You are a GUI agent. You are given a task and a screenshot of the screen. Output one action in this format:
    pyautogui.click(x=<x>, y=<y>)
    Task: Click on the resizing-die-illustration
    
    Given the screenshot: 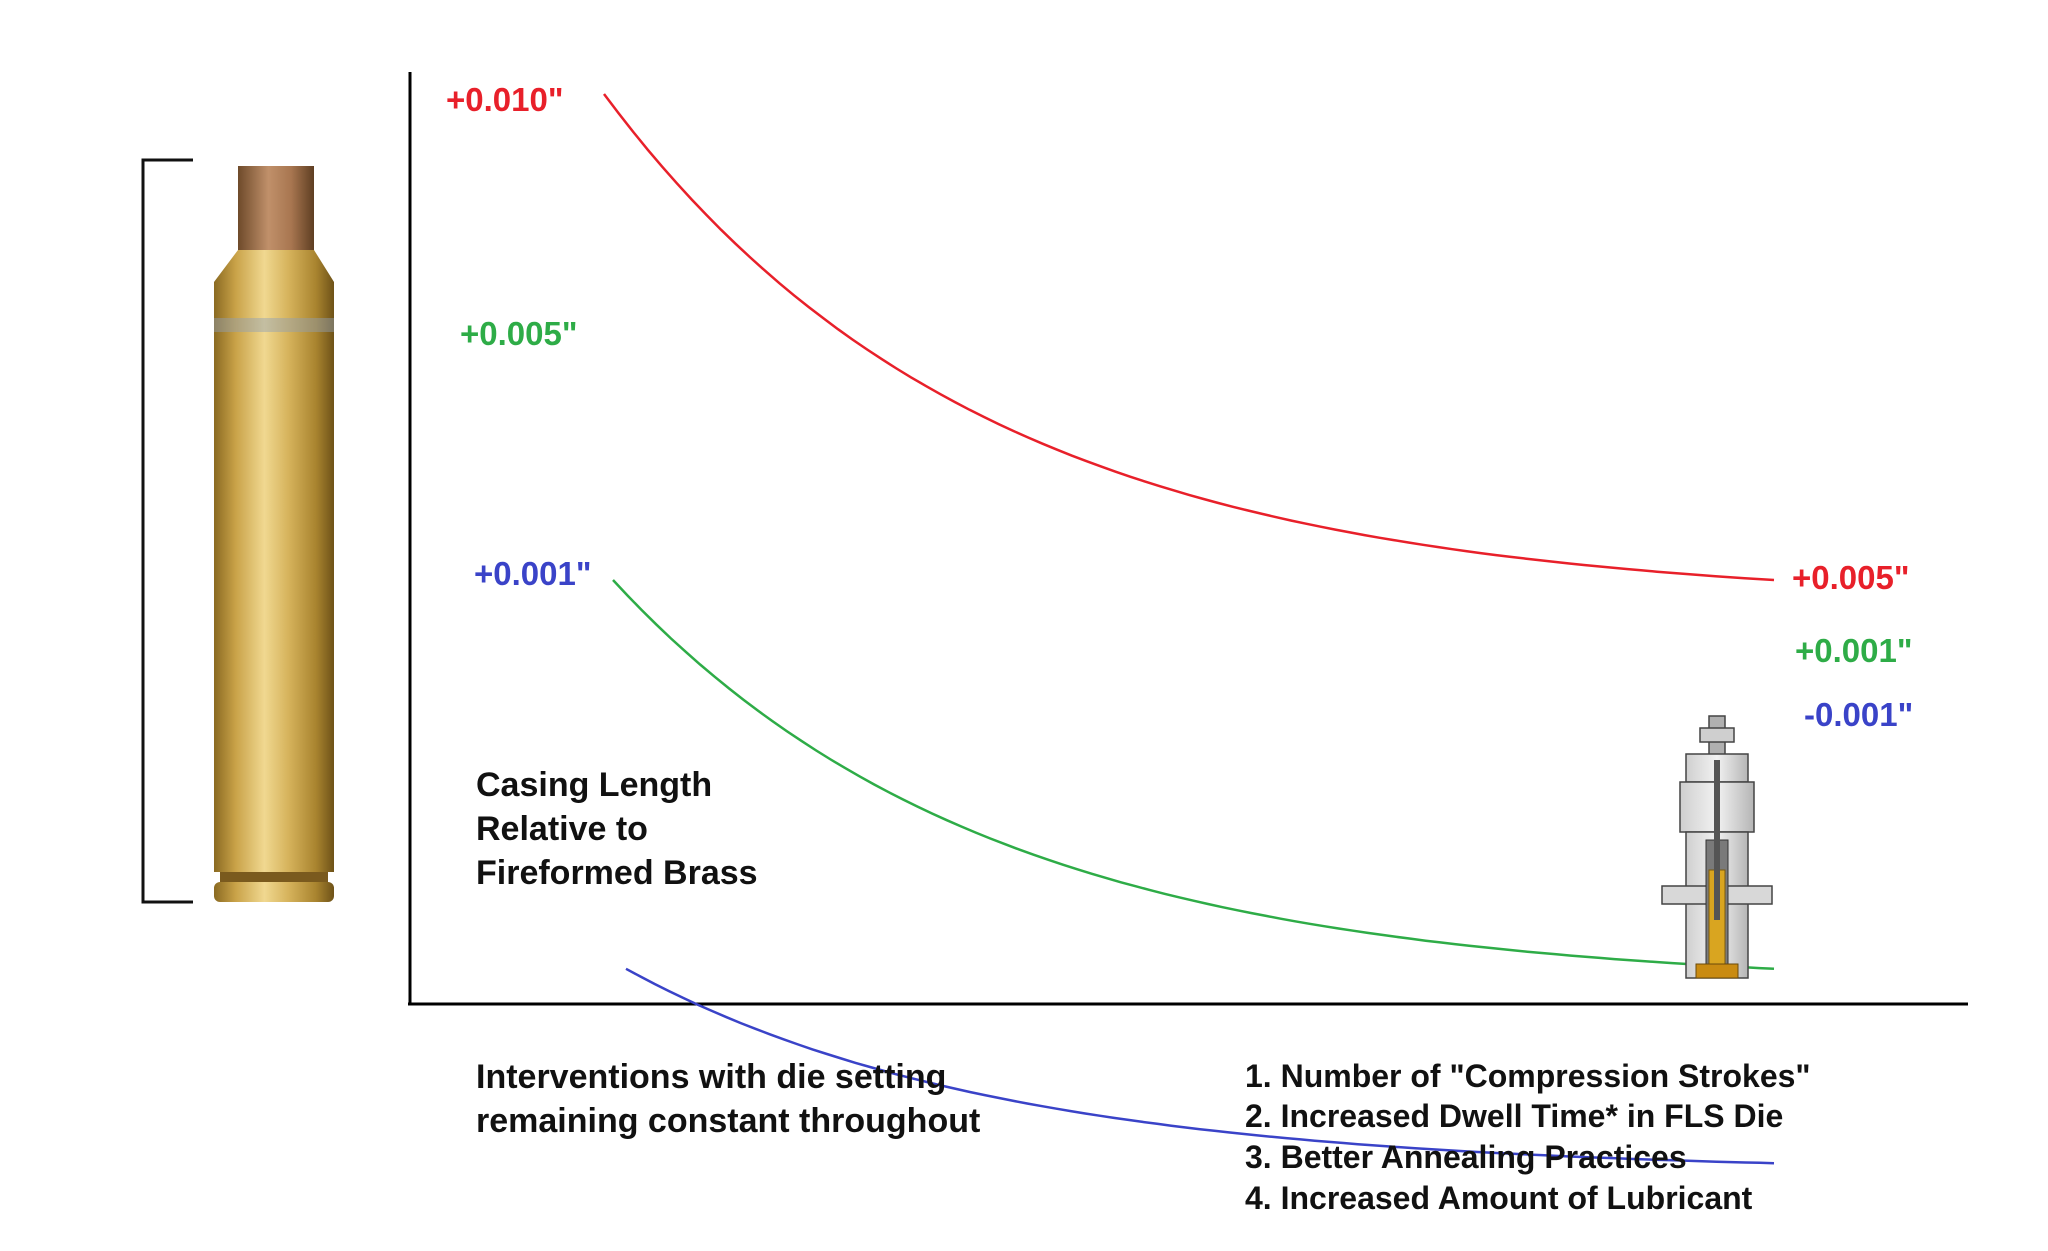 What is the action you would take?
    pyautogui.click(x=1717, y=847)
    